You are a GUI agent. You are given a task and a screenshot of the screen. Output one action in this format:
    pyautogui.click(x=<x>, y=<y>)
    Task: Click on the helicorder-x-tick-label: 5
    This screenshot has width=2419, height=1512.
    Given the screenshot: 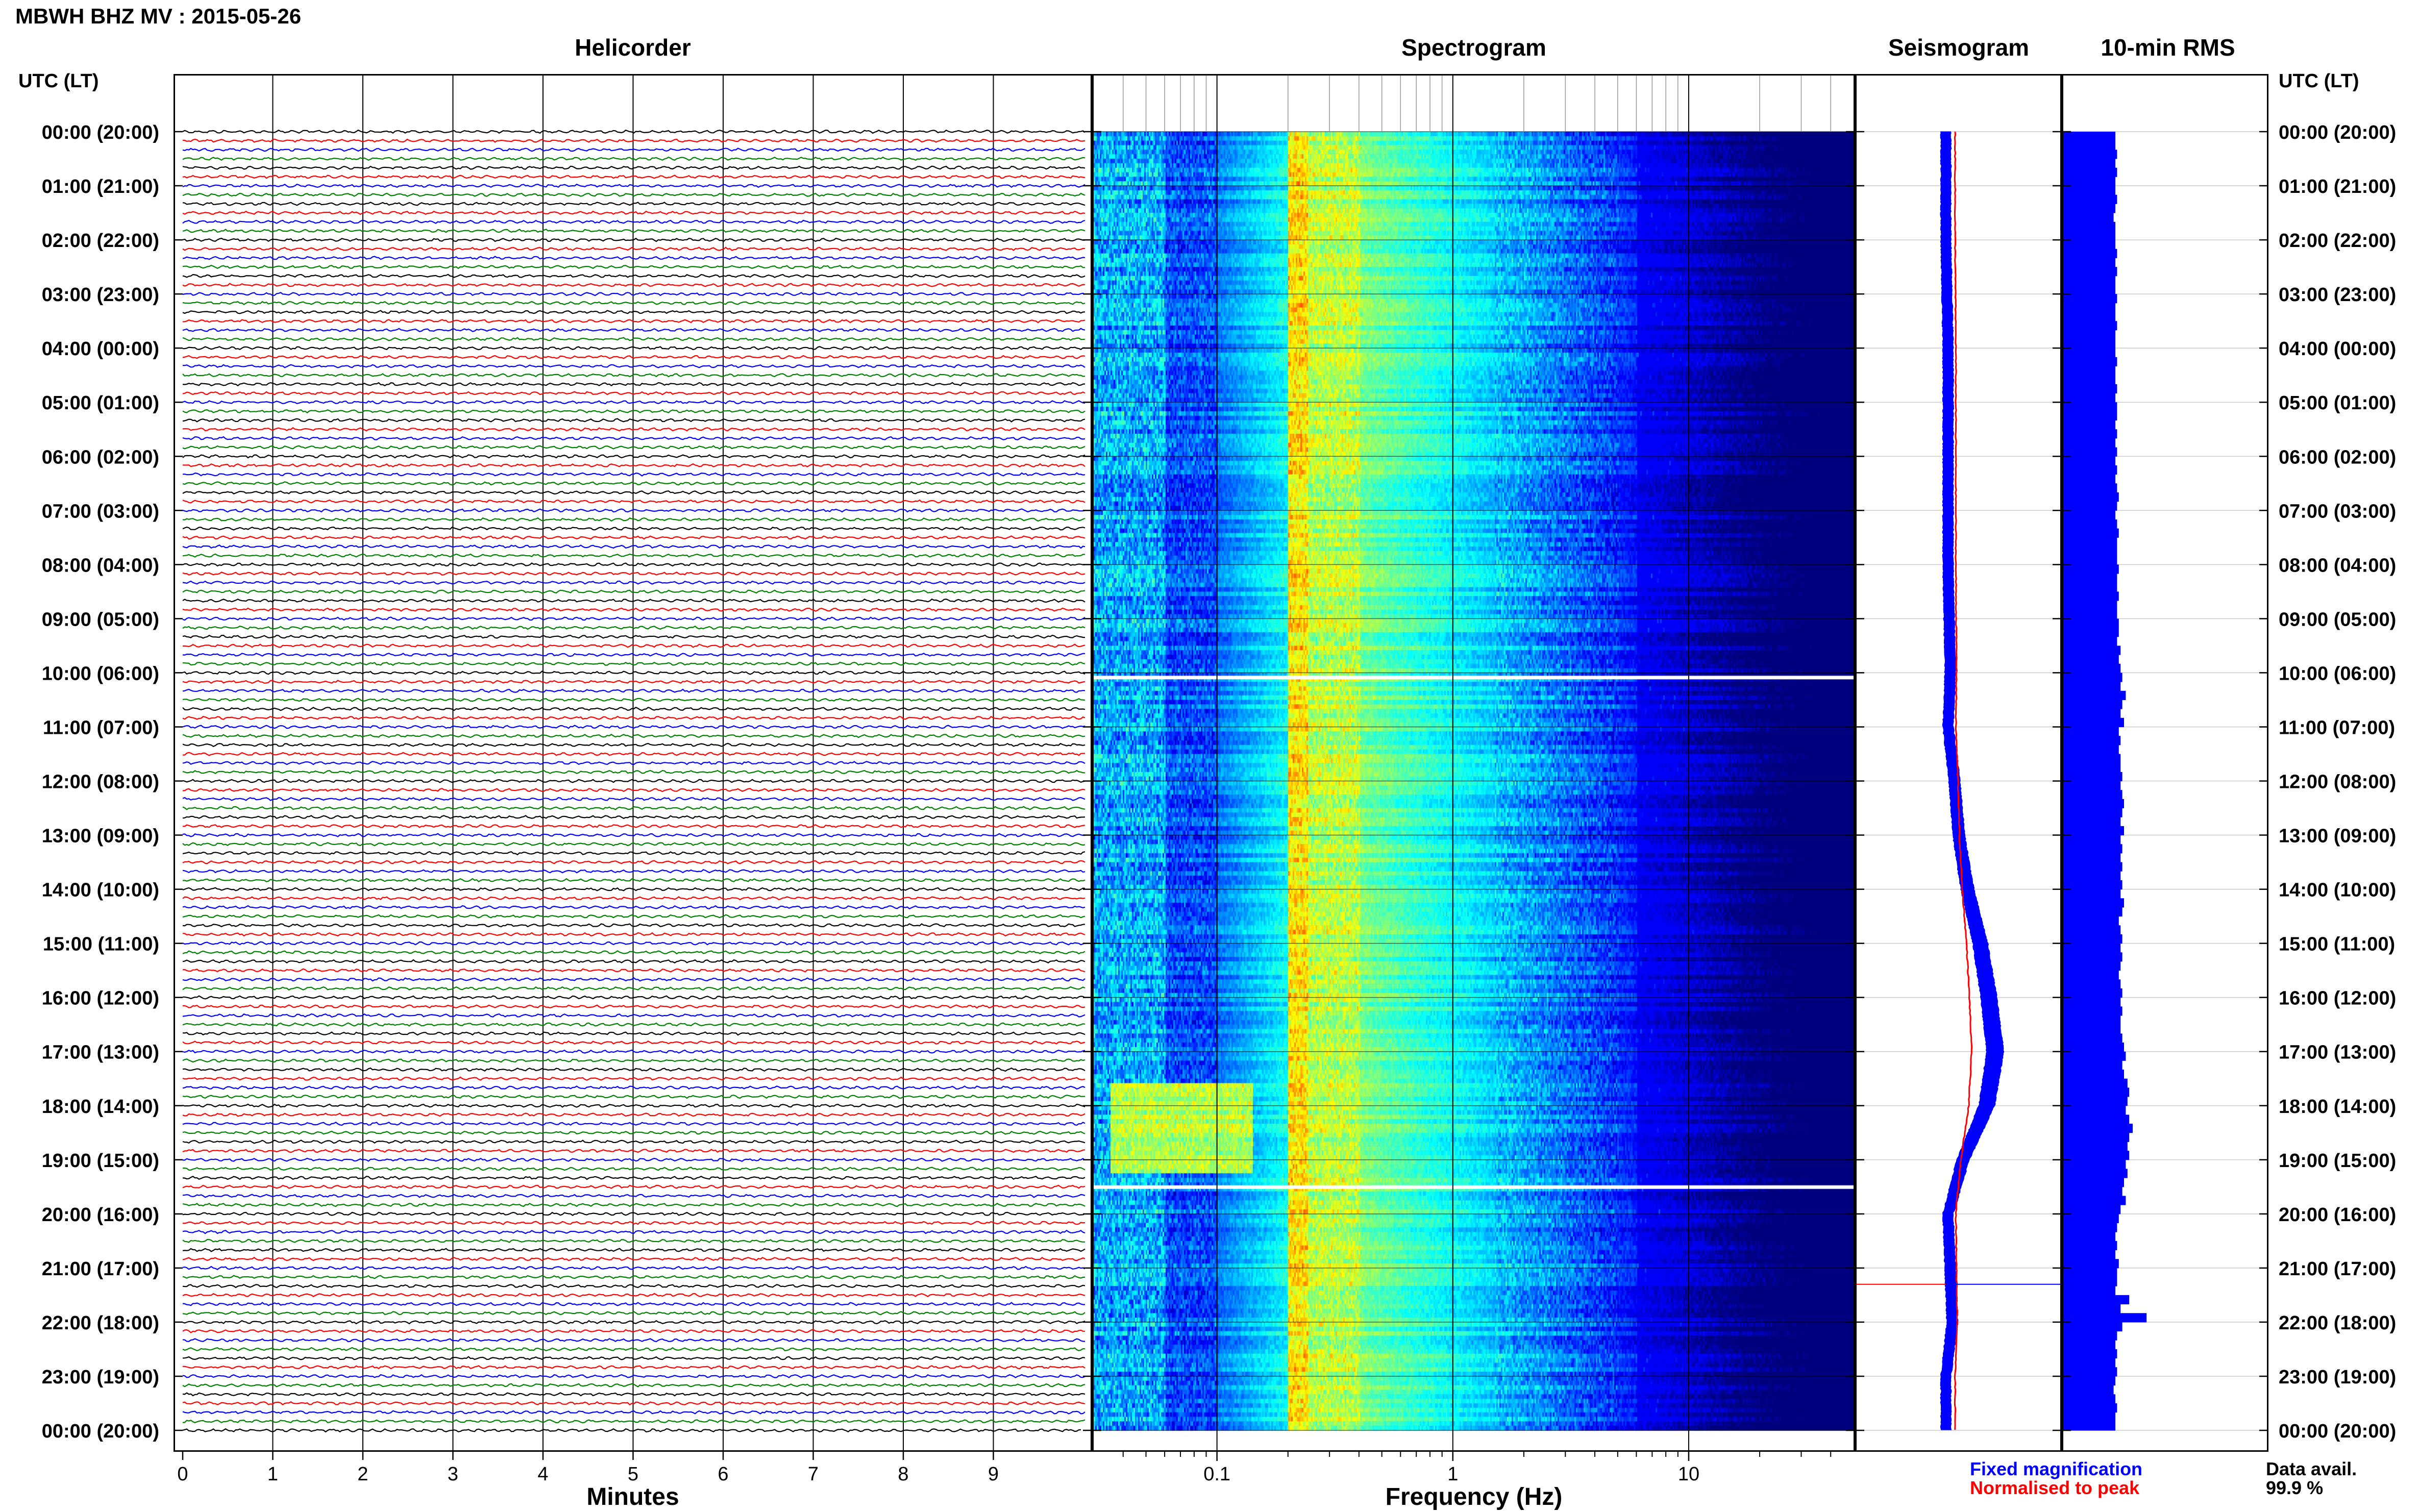 What is the action you would take?
    pyautogui.click(x=633, y=1474)
    